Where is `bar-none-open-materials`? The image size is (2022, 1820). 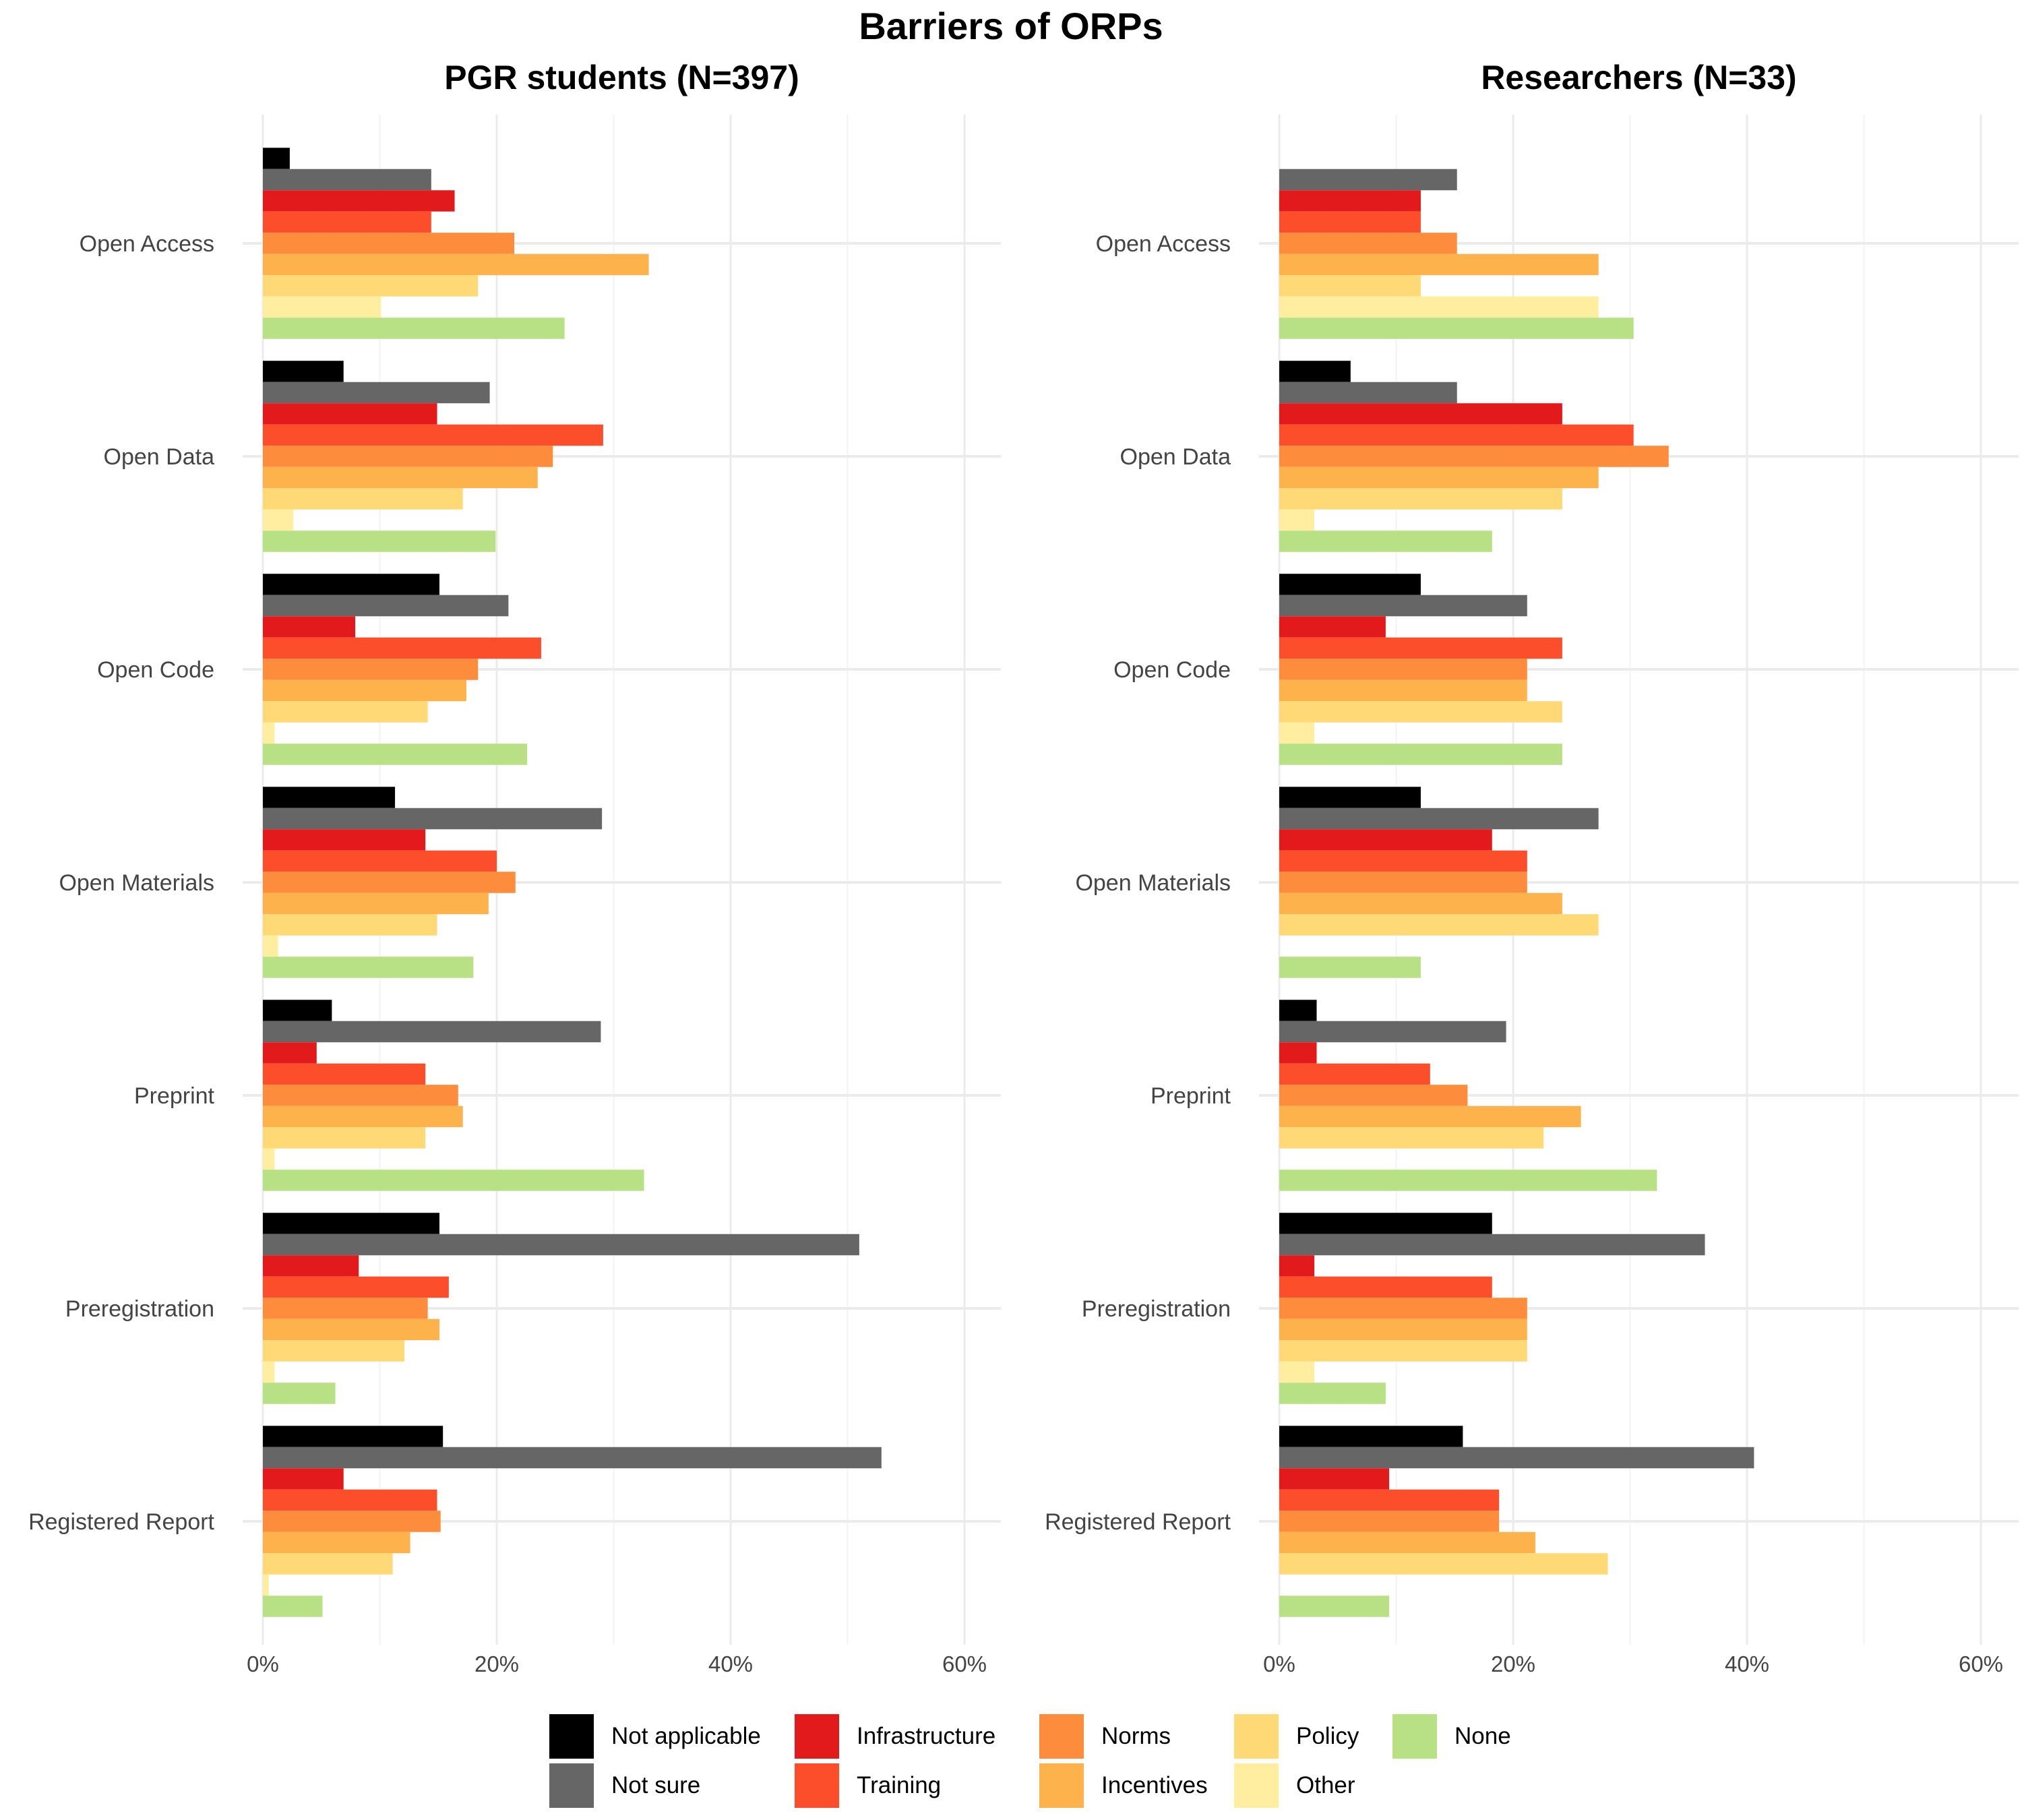
bar-none-open-materials is located at coordinates (368, 968).